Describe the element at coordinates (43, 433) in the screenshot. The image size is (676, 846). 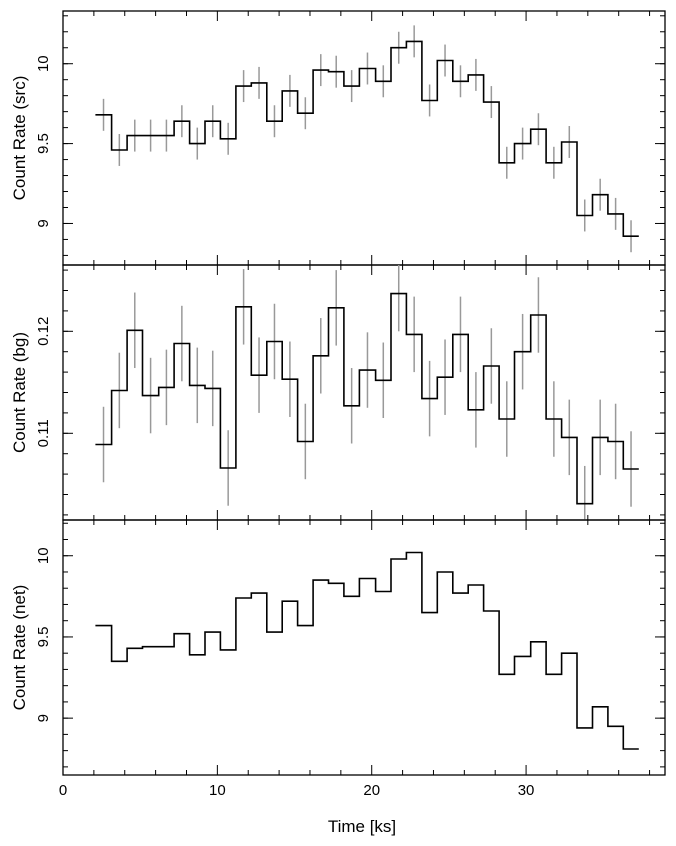
I see `y-tick-label-bg: 0.11` at that location.